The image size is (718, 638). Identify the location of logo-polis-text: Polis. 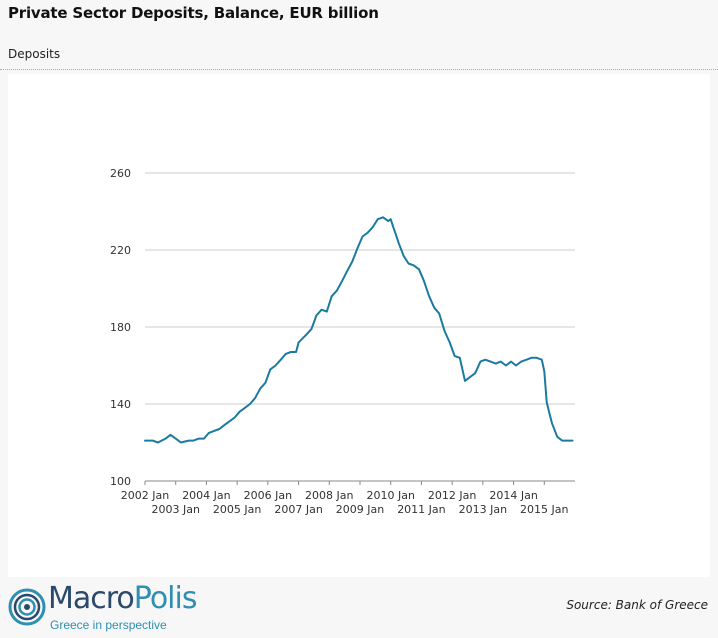
(165, 598).